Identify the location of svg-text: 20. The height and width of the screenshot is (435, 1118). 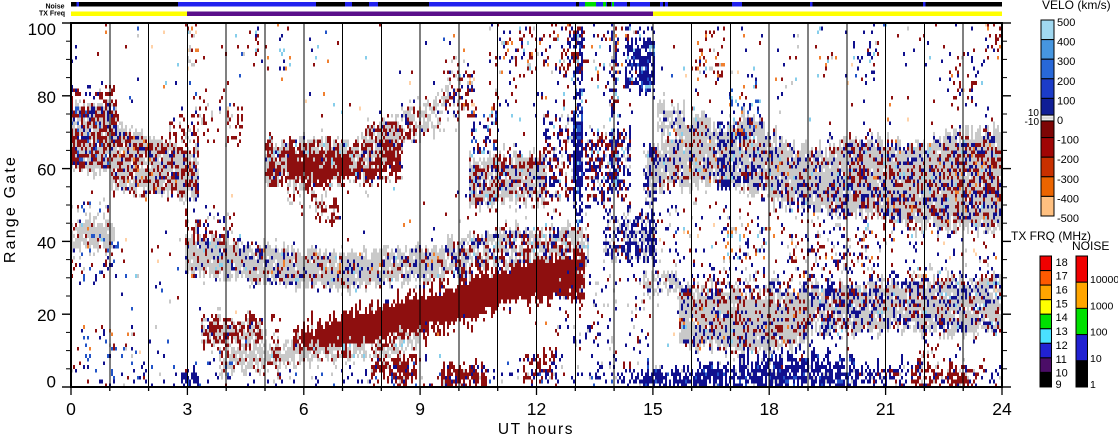
(46, 315).